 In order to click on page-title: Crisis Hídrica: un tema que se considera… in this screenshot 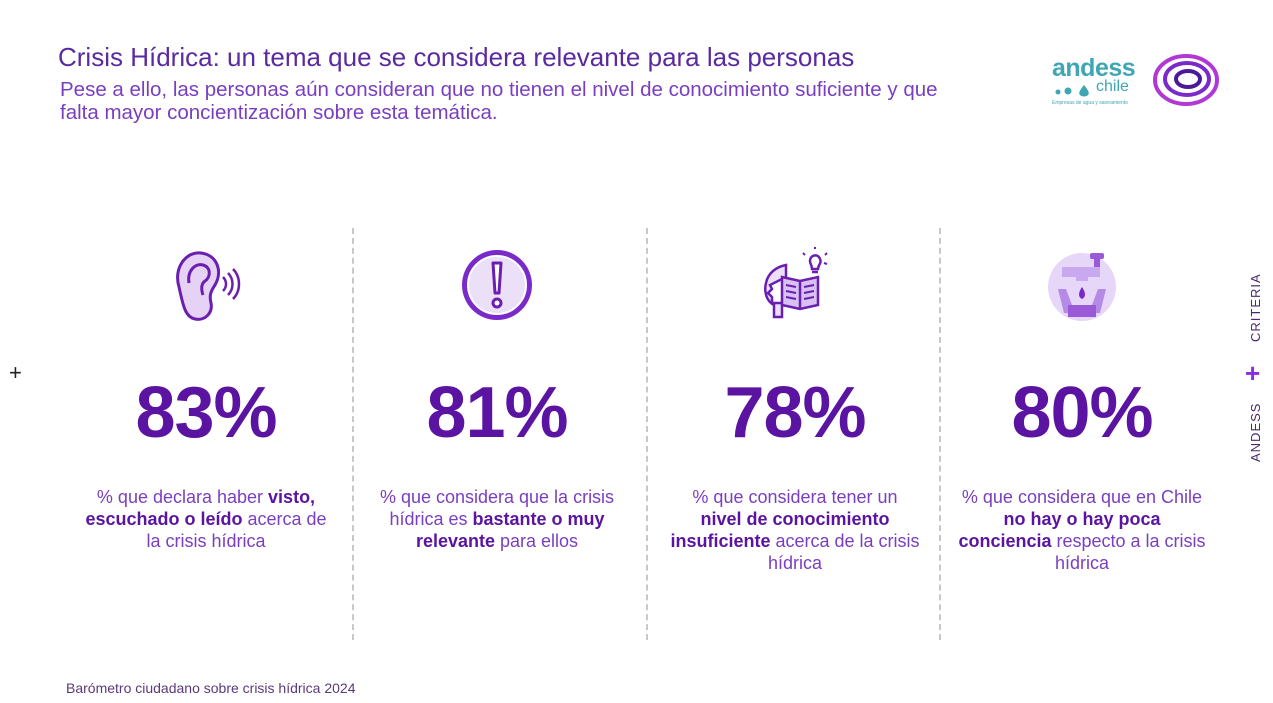, I will do `click(456, 57)`.